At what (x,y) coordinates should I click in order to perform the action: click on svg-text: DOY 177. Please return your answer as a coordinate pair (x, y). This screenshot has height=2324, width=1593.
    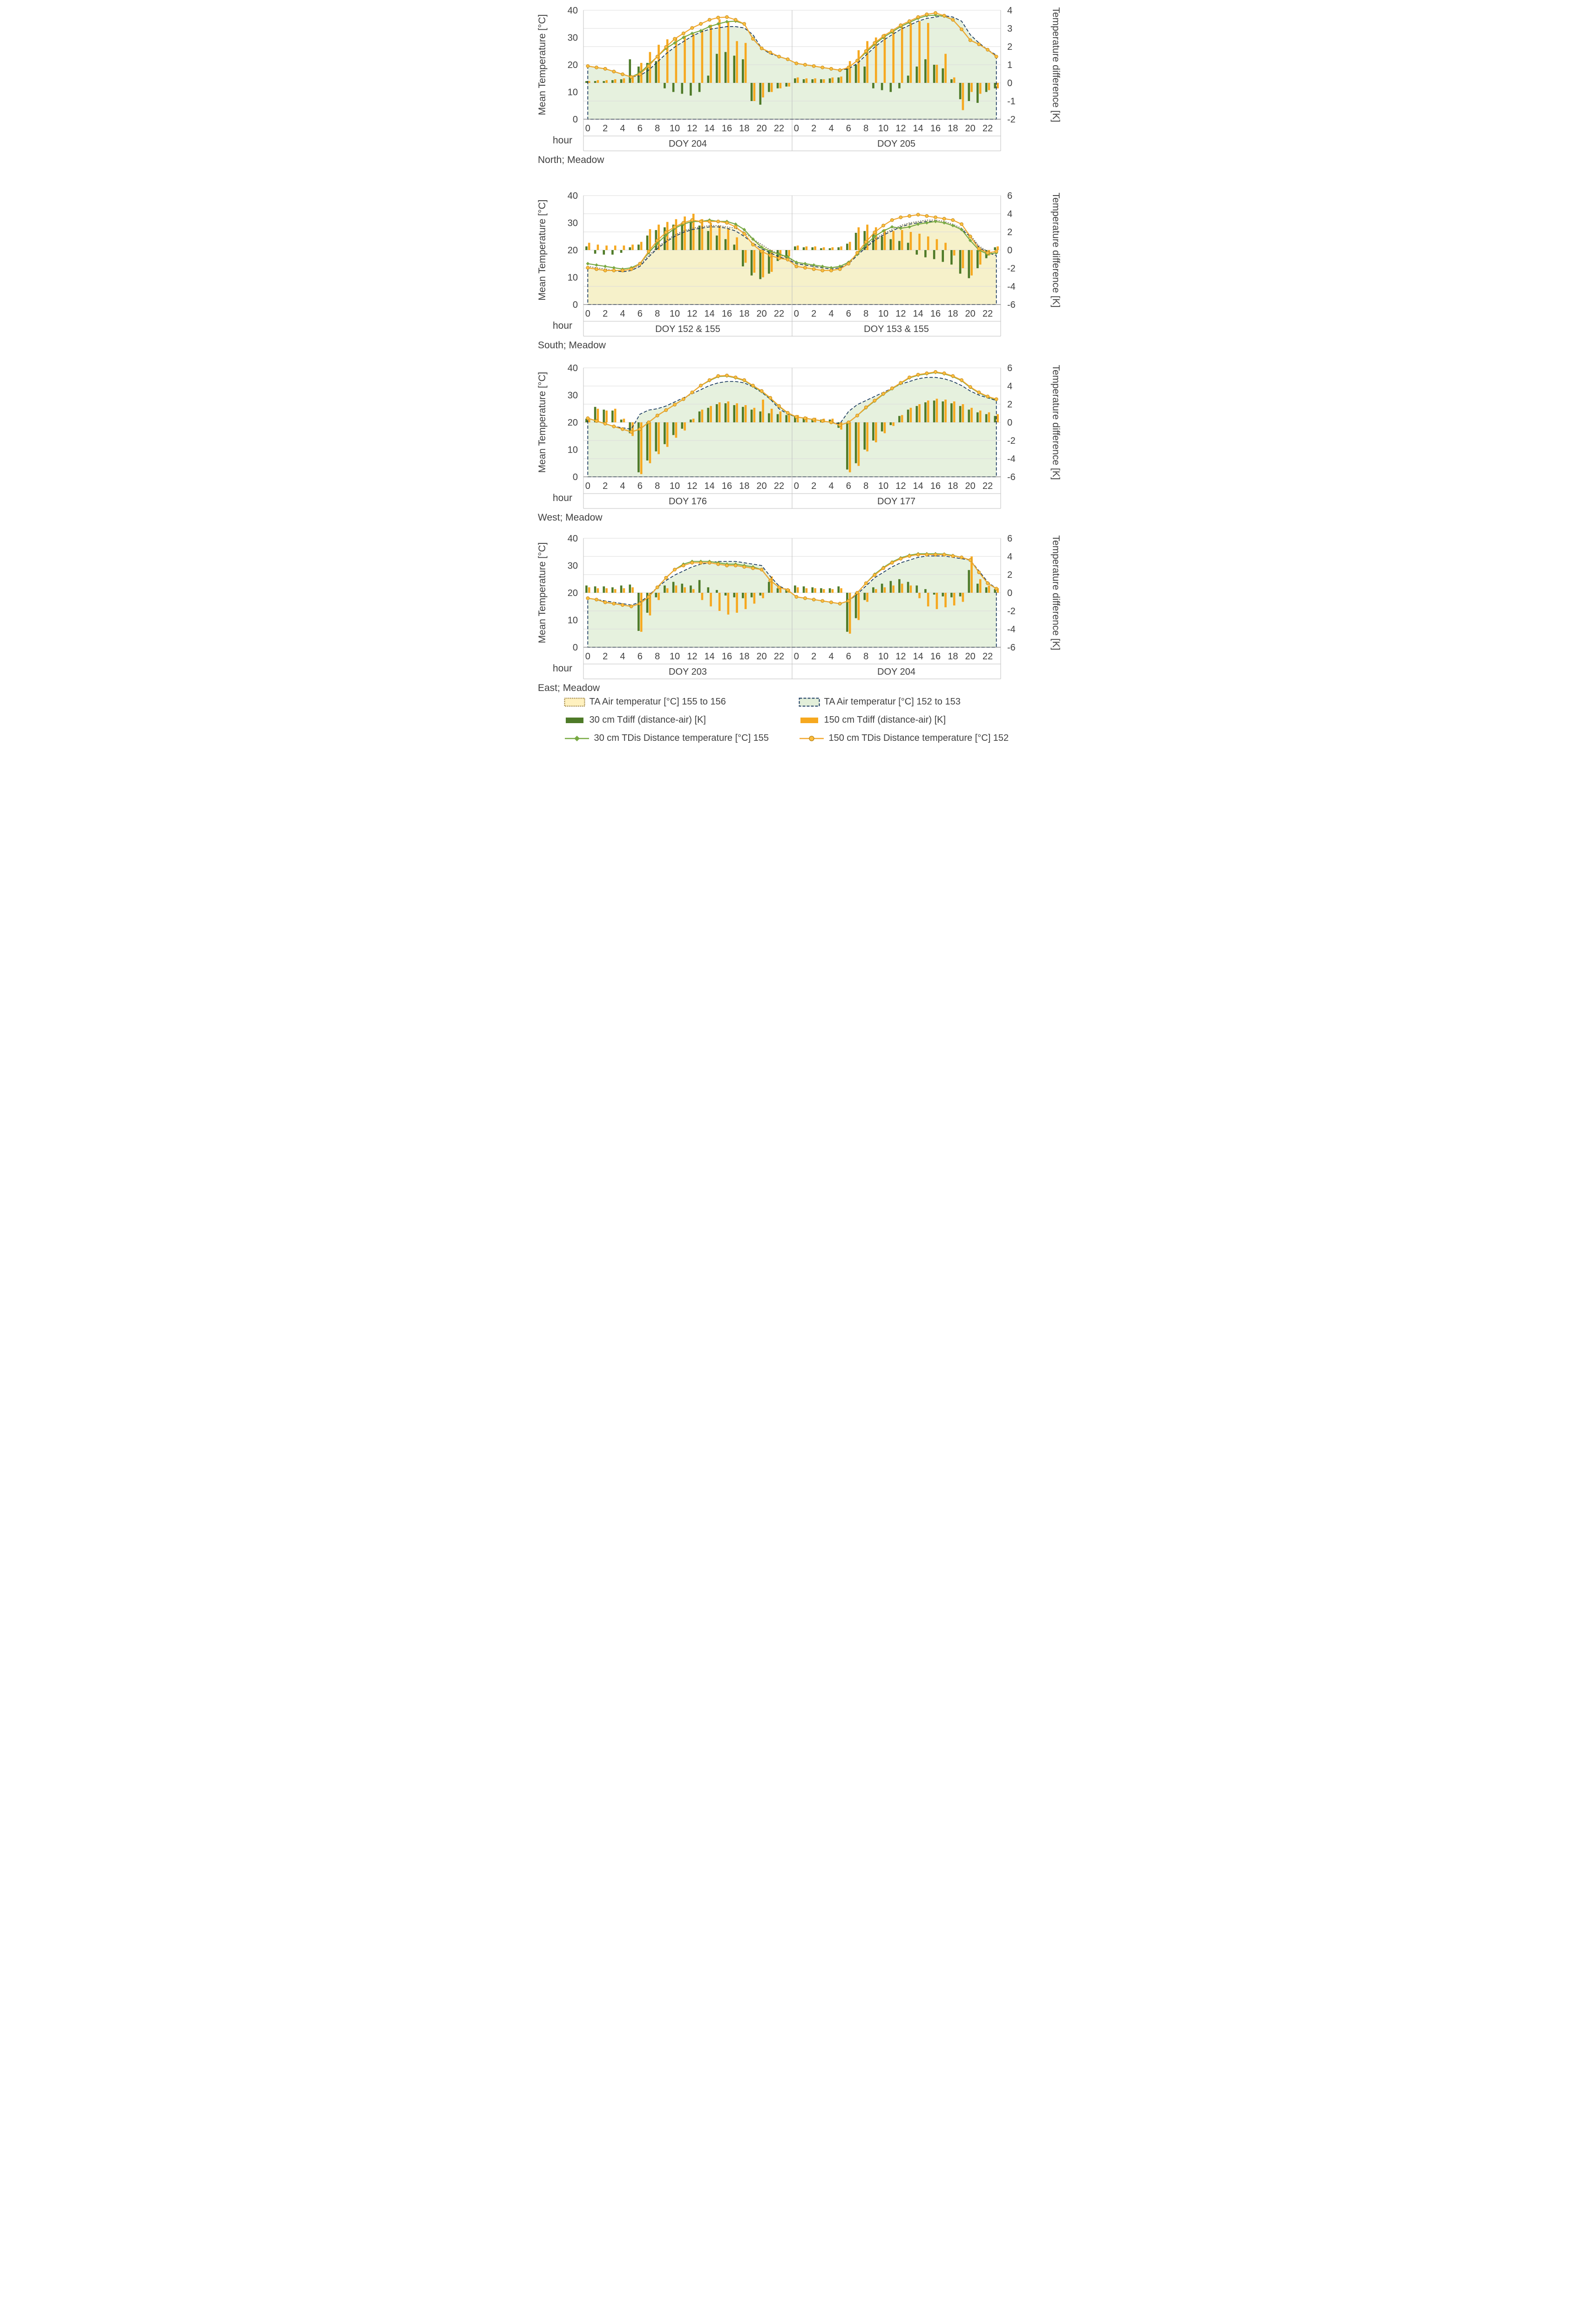
    Looking at the image, I should click on (896, 501).